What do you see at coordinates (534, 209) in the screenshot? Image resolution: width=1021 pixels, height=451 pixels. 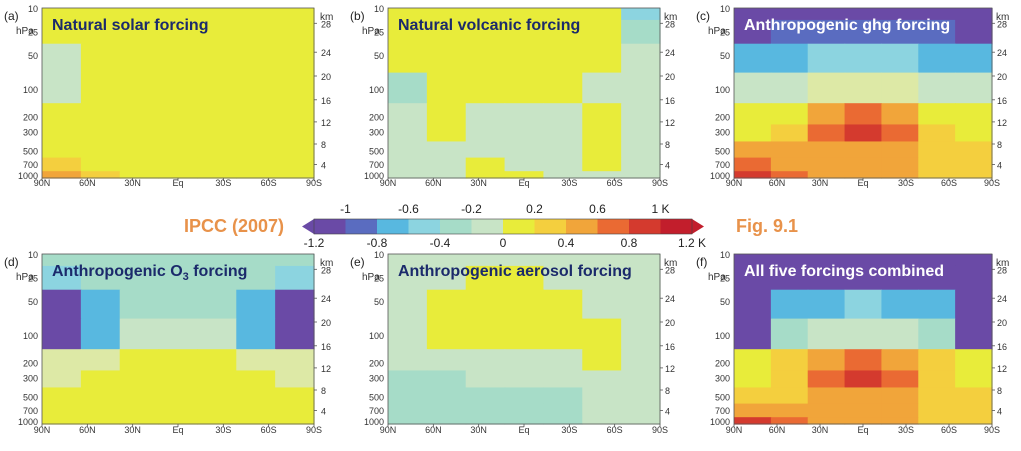 I see `colorbar-top-tick: 0.2` at bounding box center [534, 209].